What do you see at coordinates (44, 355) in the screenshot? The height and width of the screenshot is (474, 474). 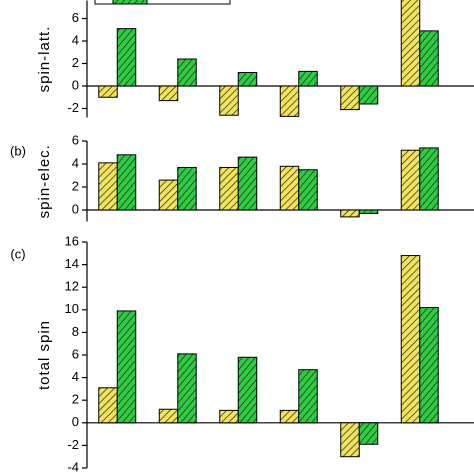 I see `y-axis-label: total spin` at bounding box center [44, 355].